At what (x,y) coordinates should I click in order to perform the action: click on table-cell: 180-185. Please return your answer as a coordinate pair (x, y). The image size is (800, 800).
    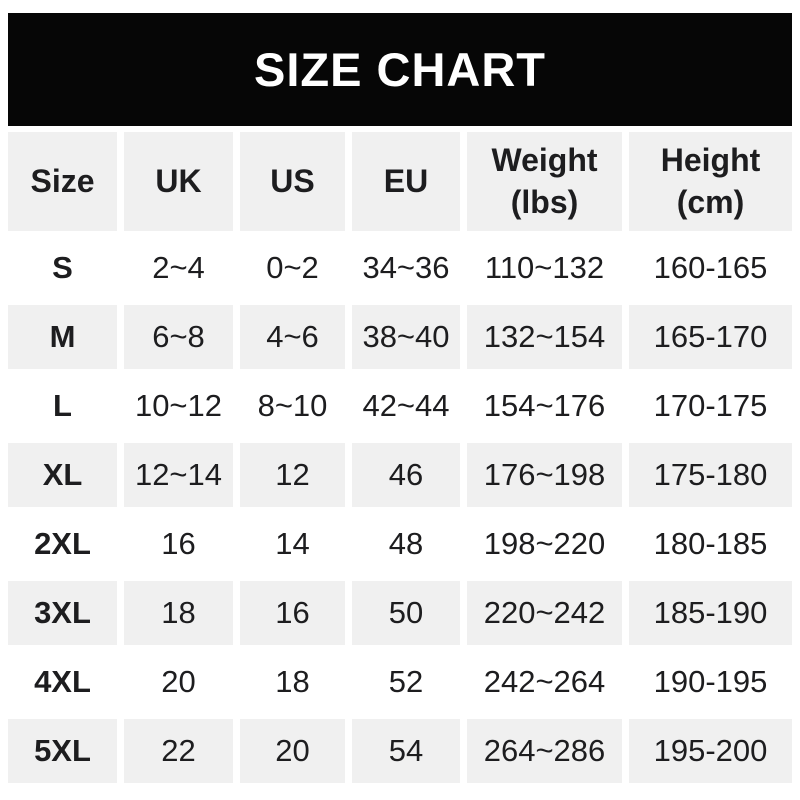
    Looking at the image, I should click on (710, 544).